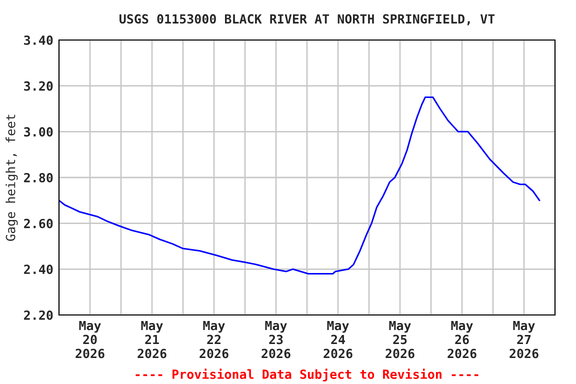  Describe the element at coordinates (307, 375) in the screenshot. I see `text: ---- Provisional Data Subject to Revision ----` at that location.